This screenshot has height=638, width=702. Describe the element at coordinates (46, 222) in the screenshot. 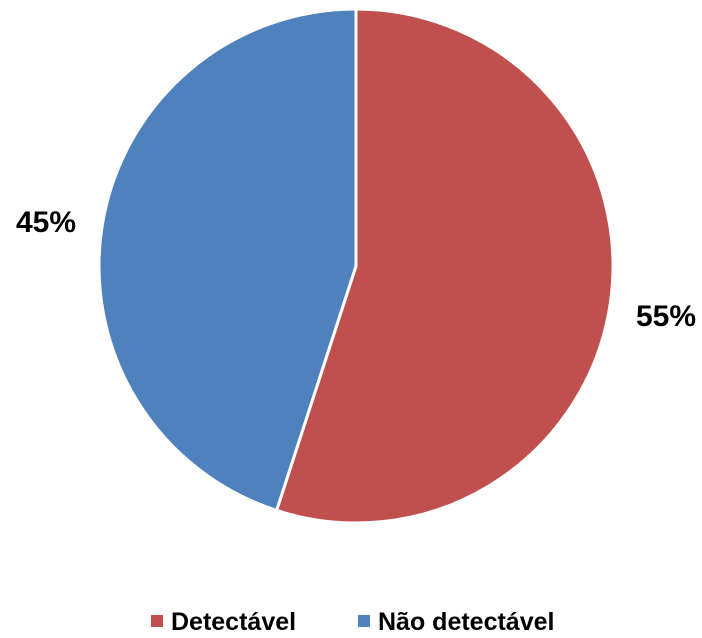

I see `data-label-nao-detectavel: 45%` at that location.